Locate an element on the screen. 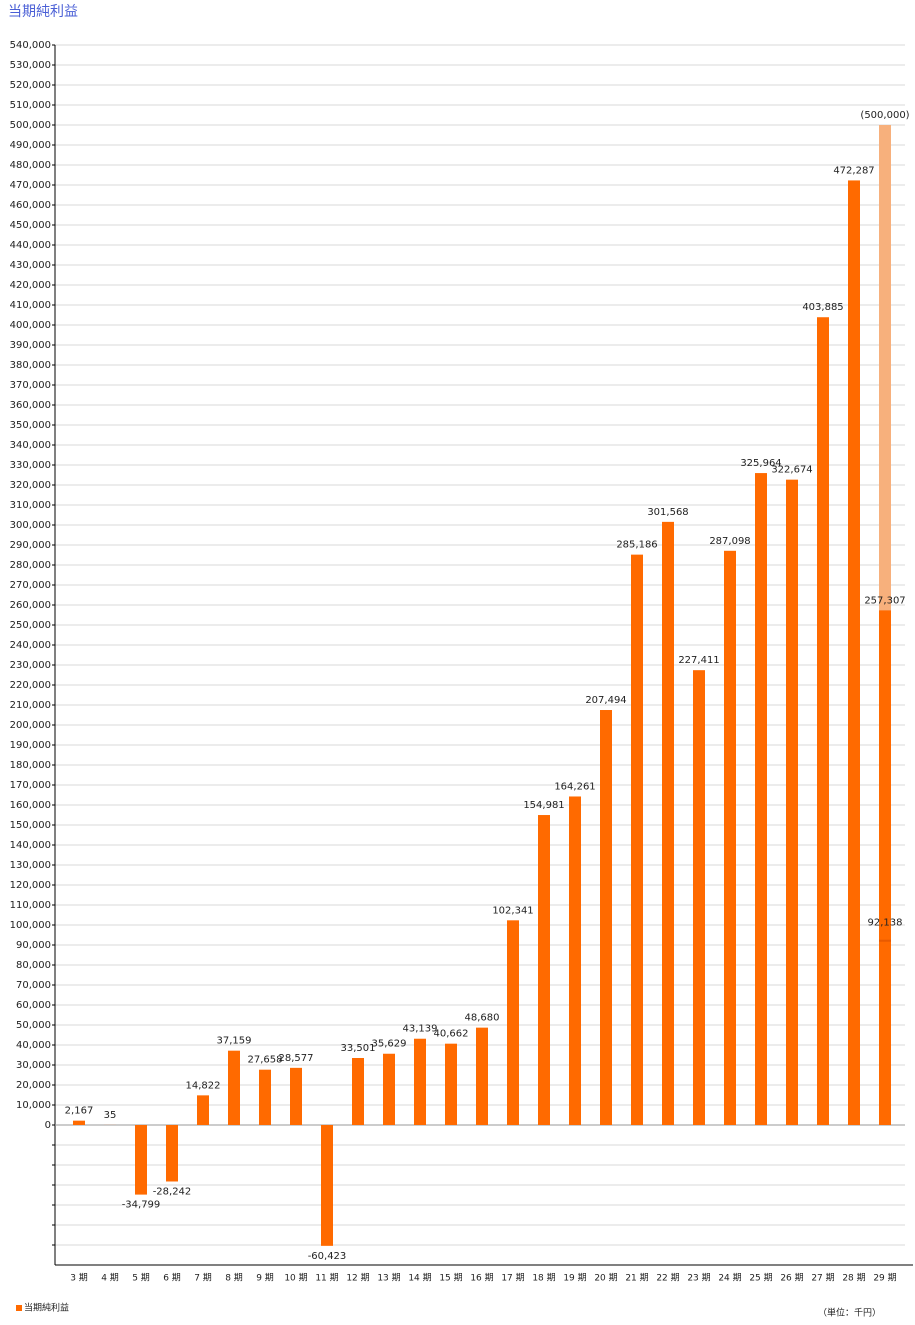 The height and width of the screenshot is (1325, 915). value-label: 285,186 is located at coordinates (636, 545).